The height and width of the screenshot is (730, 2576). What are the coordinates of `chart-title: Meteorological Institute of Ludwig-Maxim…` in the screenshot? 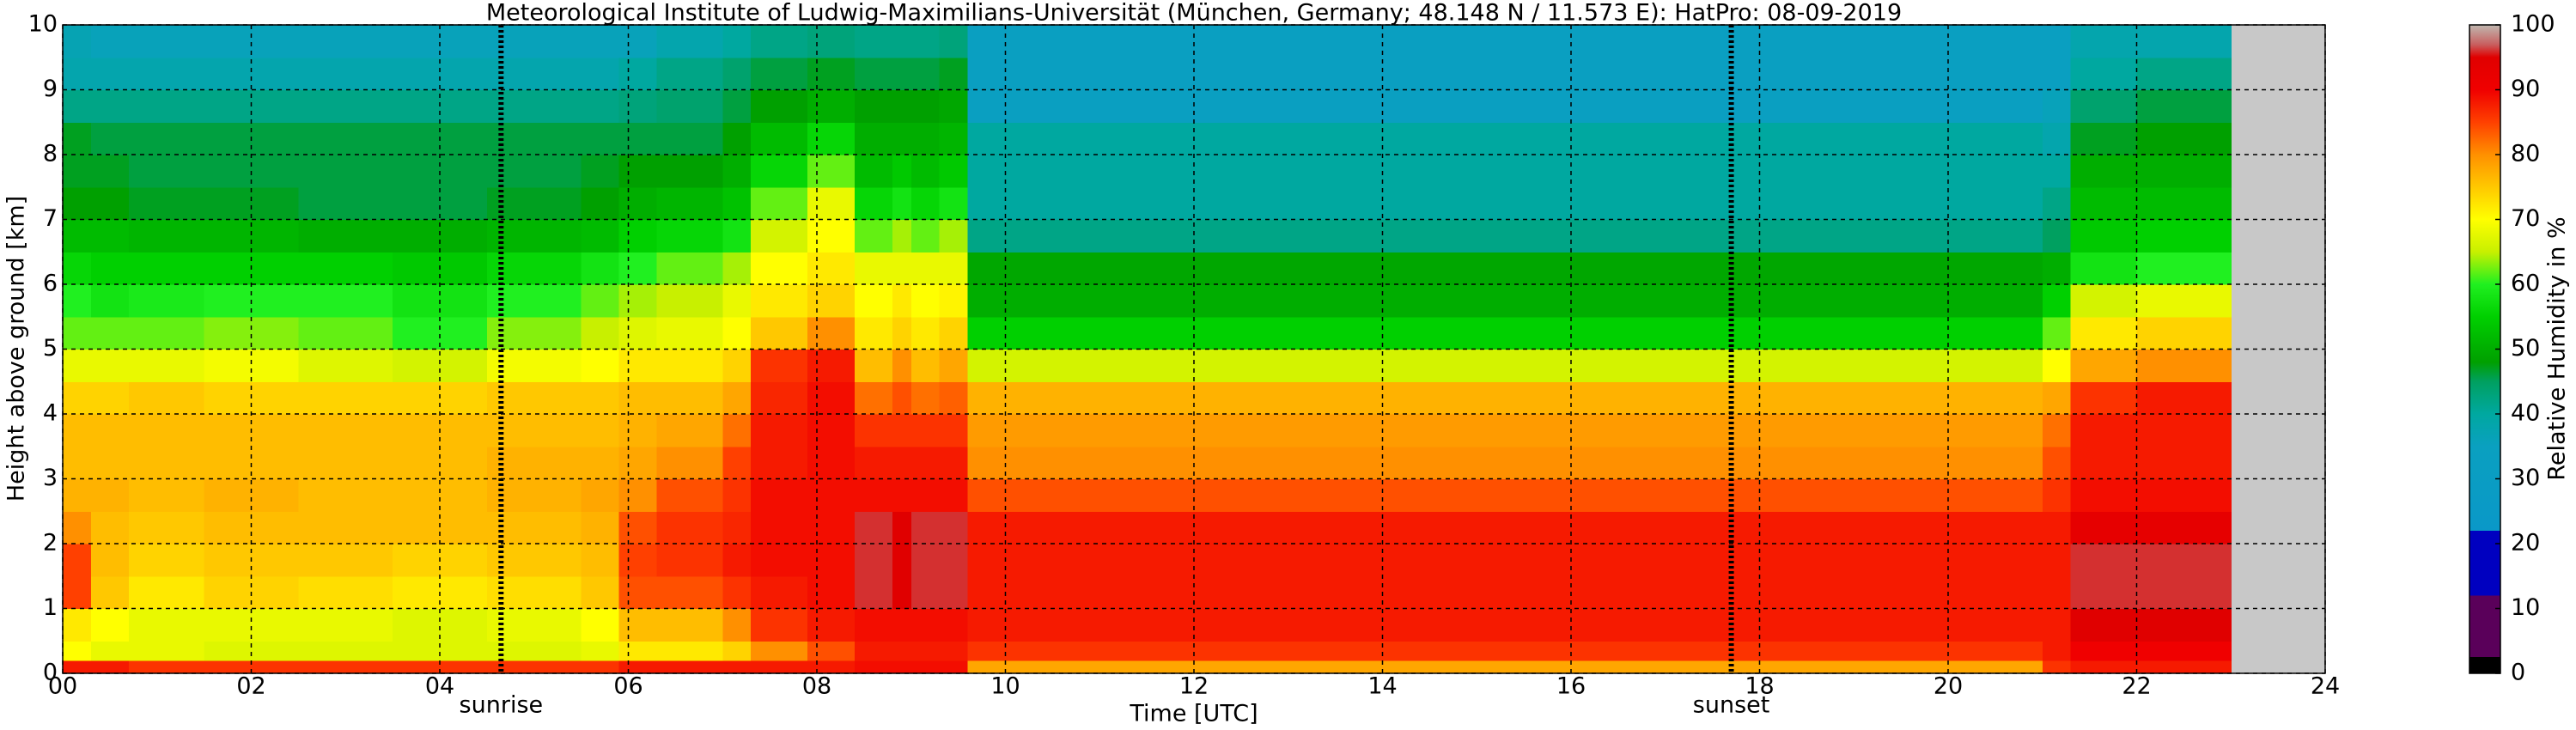 It's located at (1194, 13).